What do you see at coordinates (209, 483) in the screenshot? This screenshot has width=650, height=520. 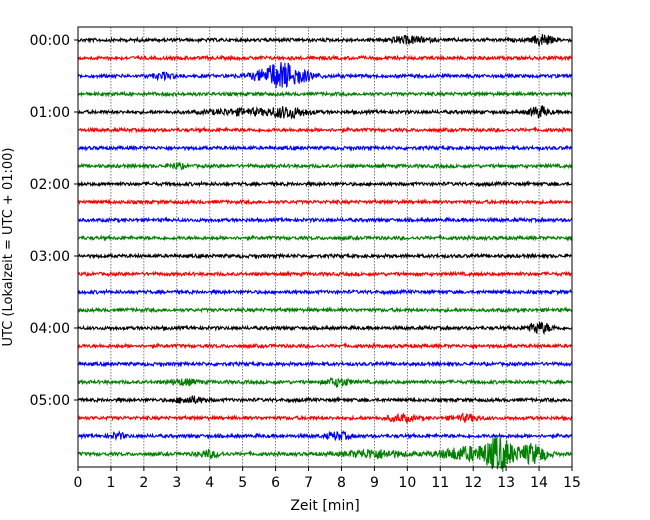 I see `x-tick-label: 4` at bounding box center [209, 483].